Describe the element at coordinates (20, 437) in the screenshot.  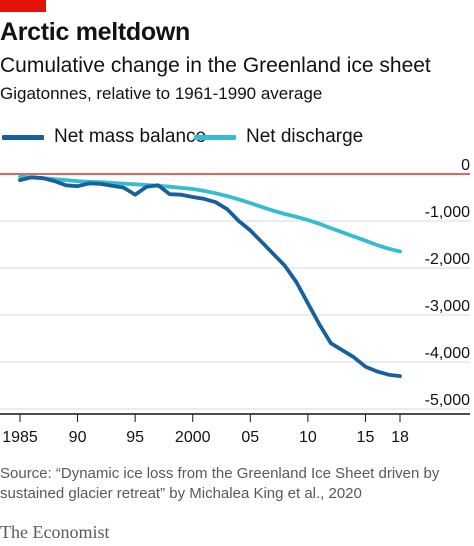
I see `x-tick-label: 1985` at that location.